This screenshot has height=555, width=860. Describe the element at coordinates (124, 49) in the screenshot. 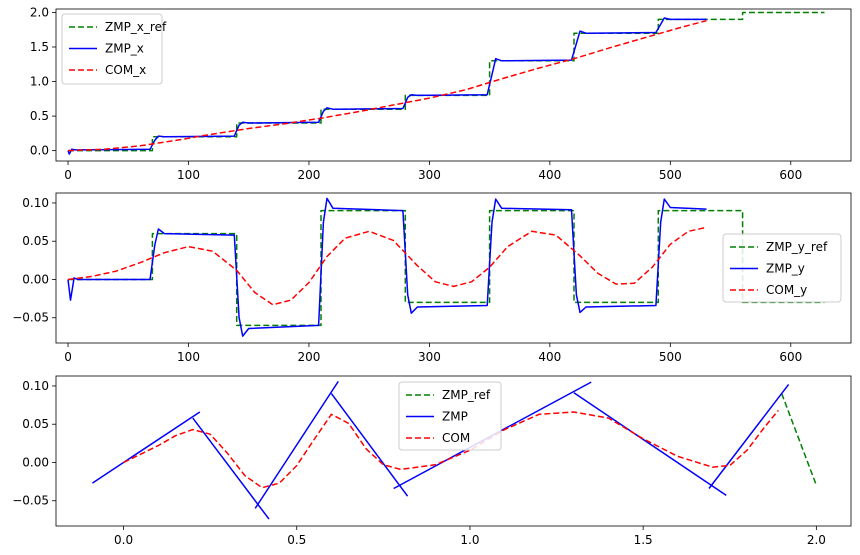

I see `legend-label: ZMP_x` at that location.